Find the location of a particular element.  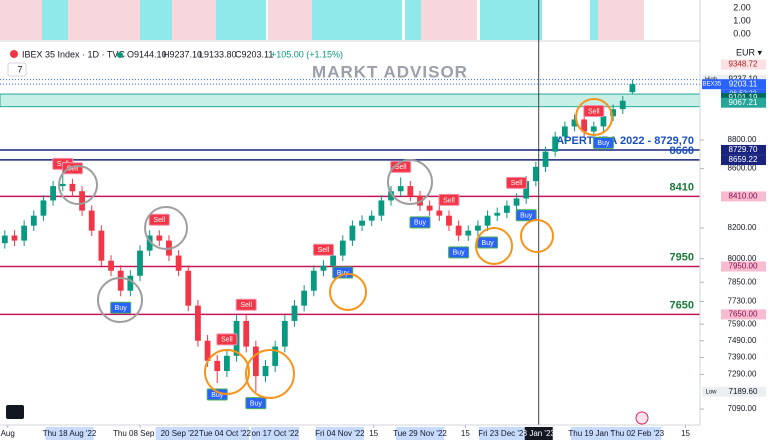

price-tag-box is located at coordinates (711, 84).